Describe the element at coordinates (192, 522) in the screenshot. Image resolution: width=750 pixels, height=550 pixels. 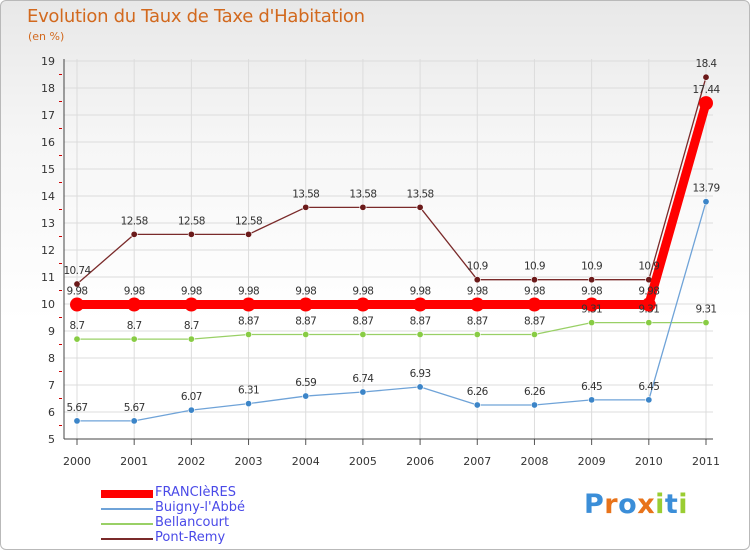
I see `legend-label-bellancourt: Bellancourt` at that location.